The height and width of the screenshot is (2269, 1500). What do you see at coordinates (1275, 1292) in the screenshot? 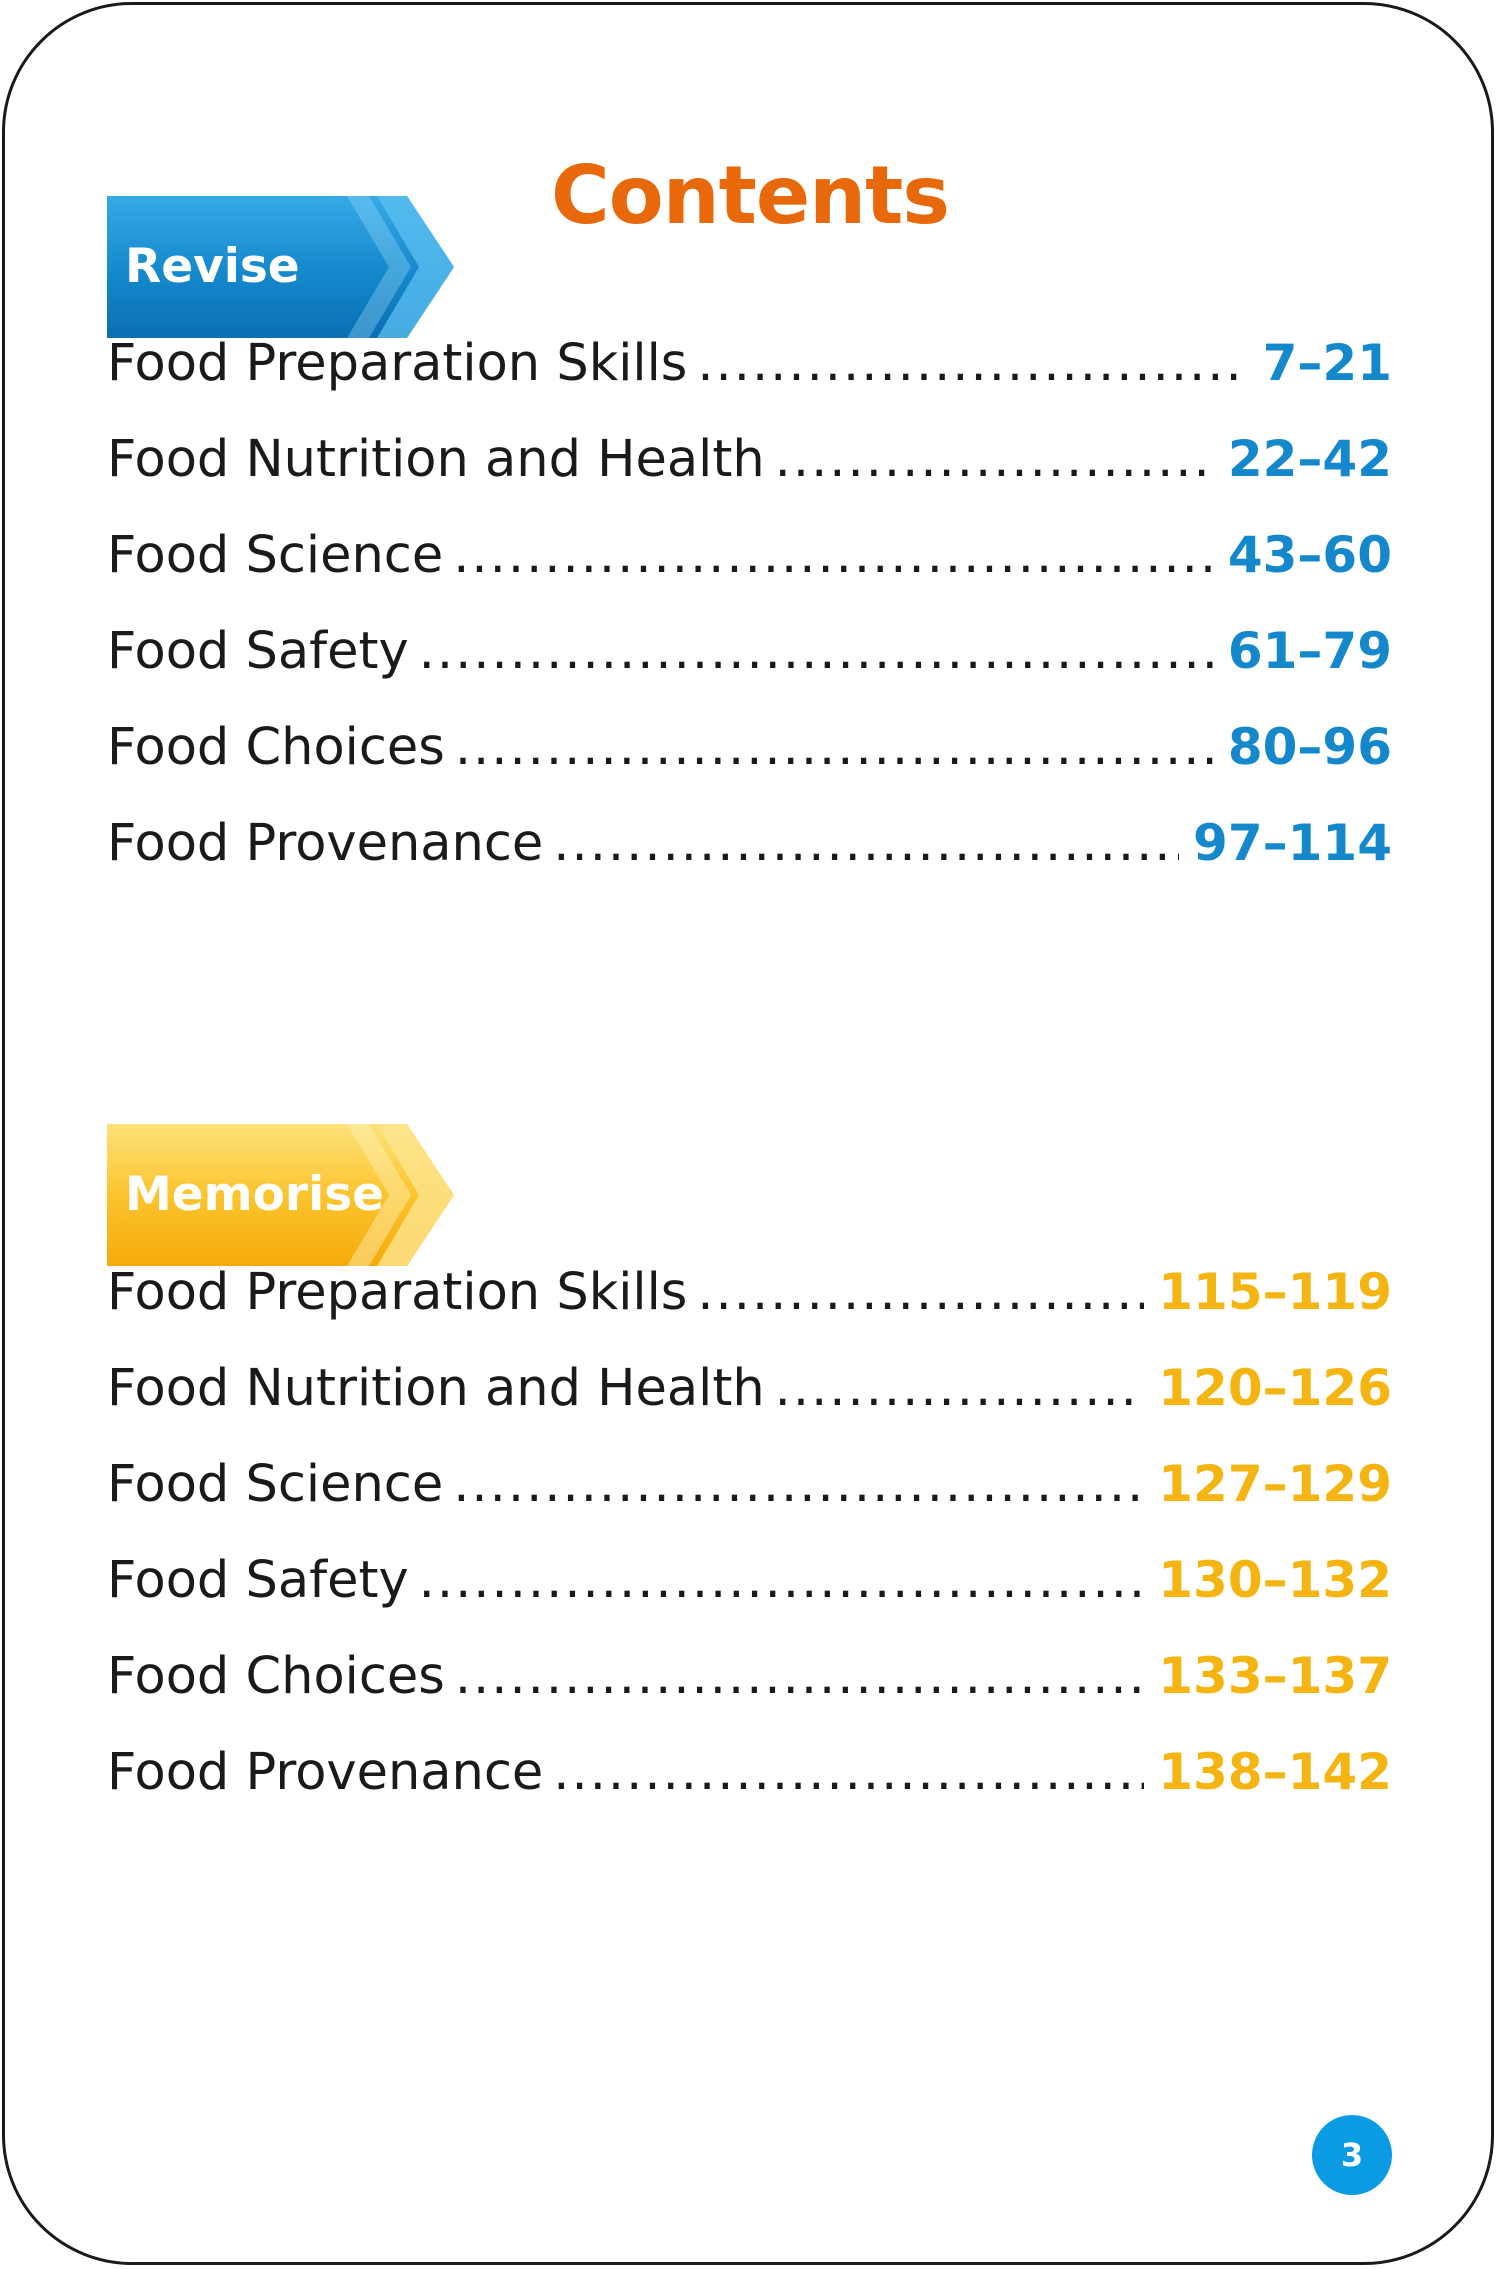
I see `toc-page-range: 115–119` at bounding box center [1275, 1292].